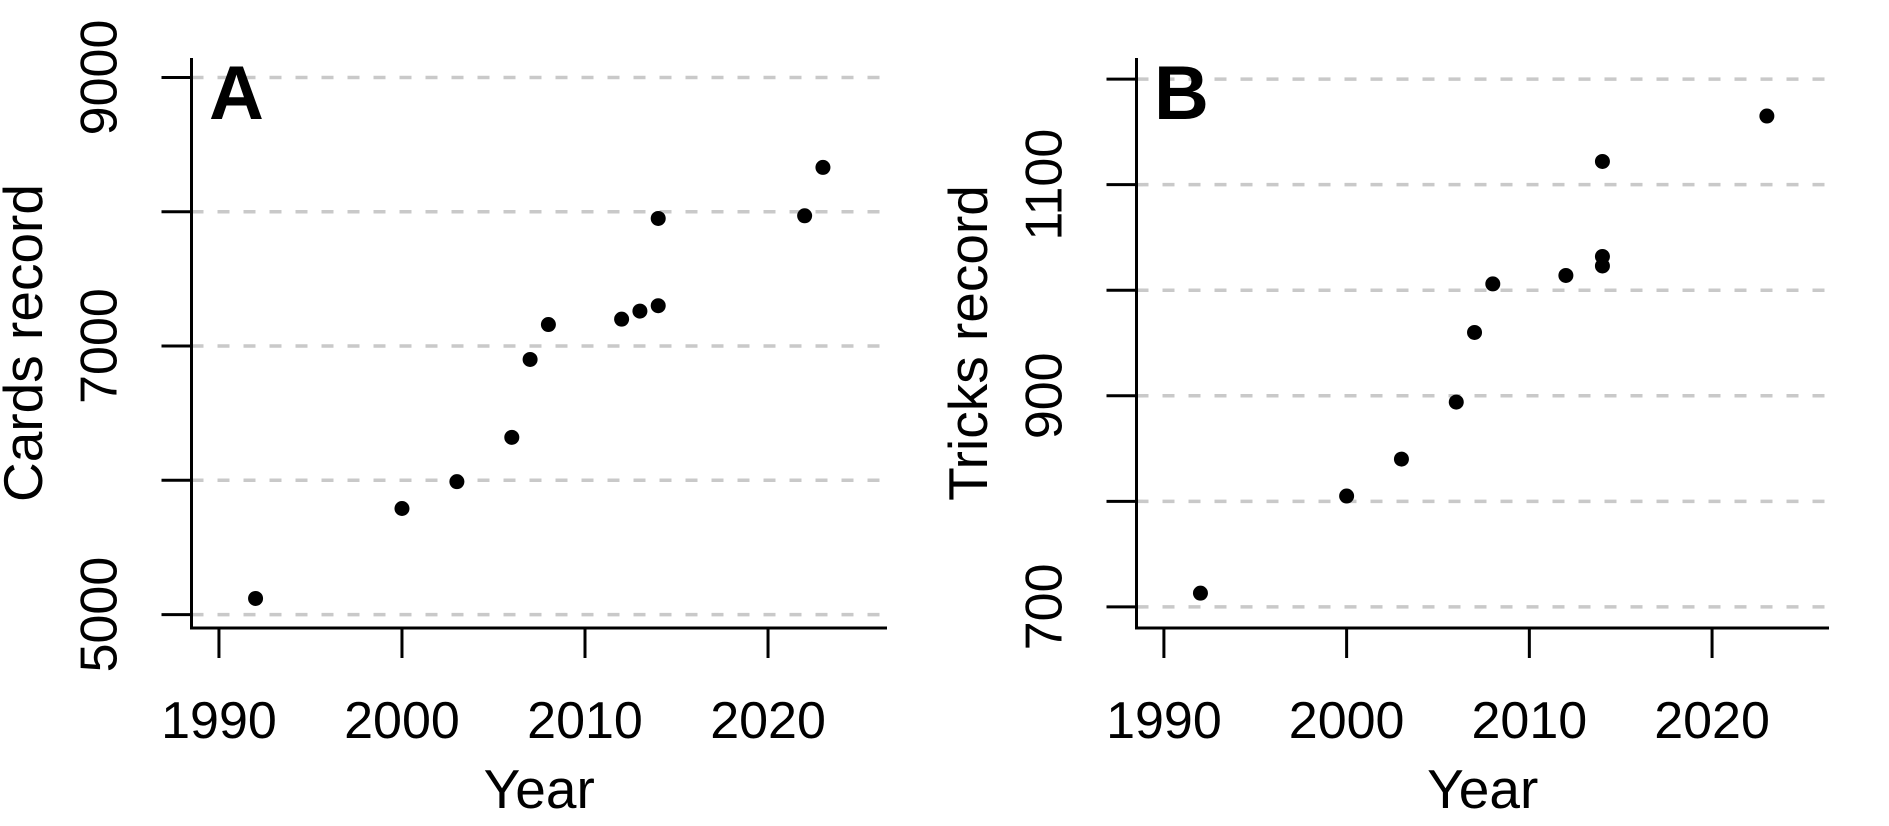 The image size is (1889, 826). Describe the element at coordinates (1045, 185) in the screenshot. I see `y-tick-label: 1100` at that location.